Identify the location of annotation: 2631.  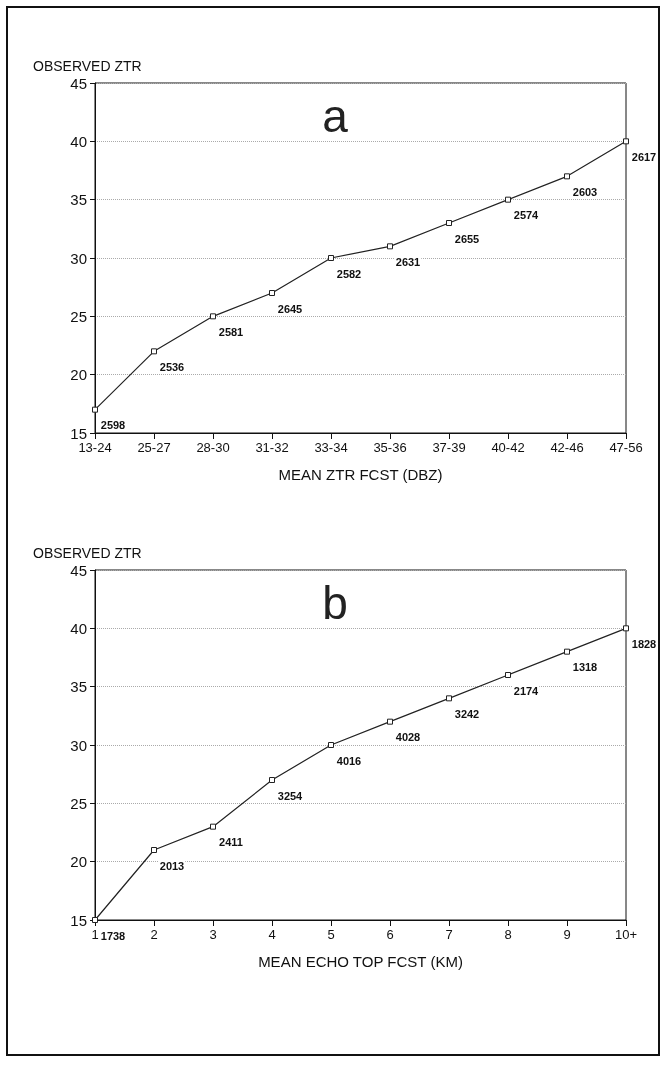
(408, 261).